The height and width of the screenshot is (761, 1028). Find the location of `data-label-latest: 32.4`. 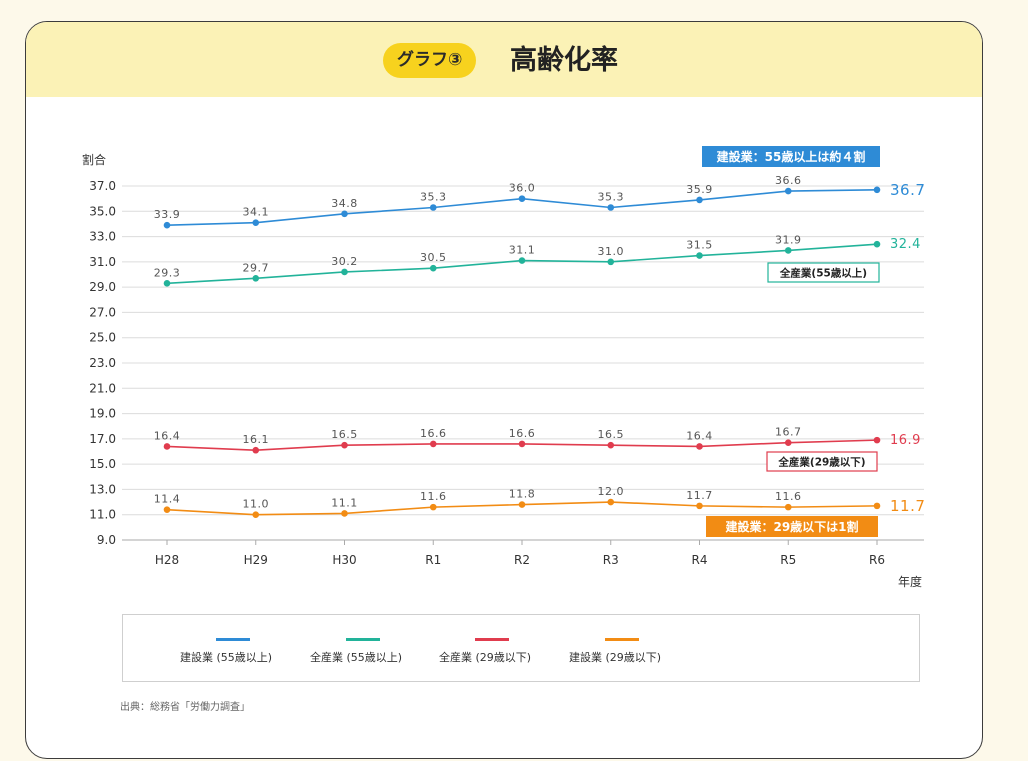

data-label-latest: 32.4 is located at coordinates (905, 244).